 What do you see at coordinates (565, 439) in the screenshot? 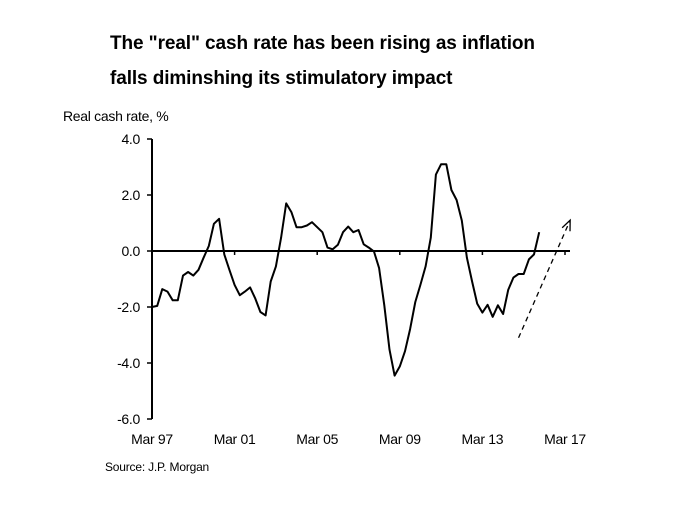
I see `x-tick-label: Mar 17` at bounding box center [565, 439].